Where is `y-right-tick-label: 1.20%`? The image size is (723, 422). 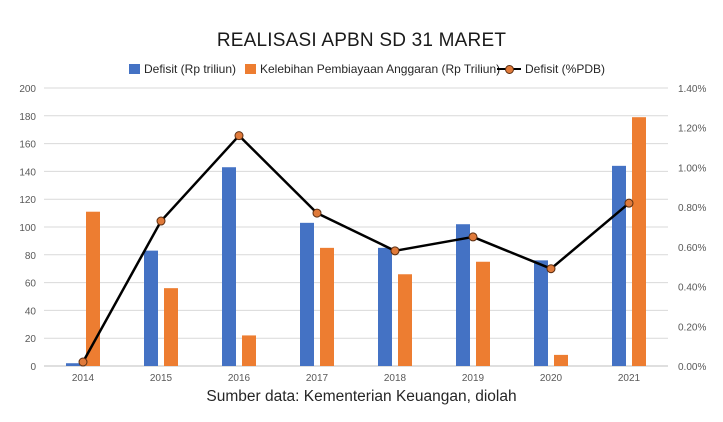 y-right-tick-label: 1.20% is located at coordinates (692, 129).